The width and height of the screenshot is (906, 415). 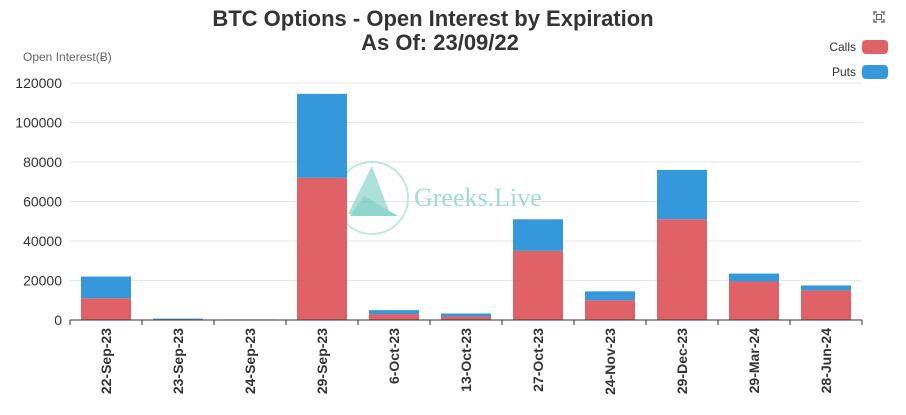 What do you see at coordinates (374, 206) in the screenshot?
I see `watermark-triangle-shade` at bounding box center [374, 206].